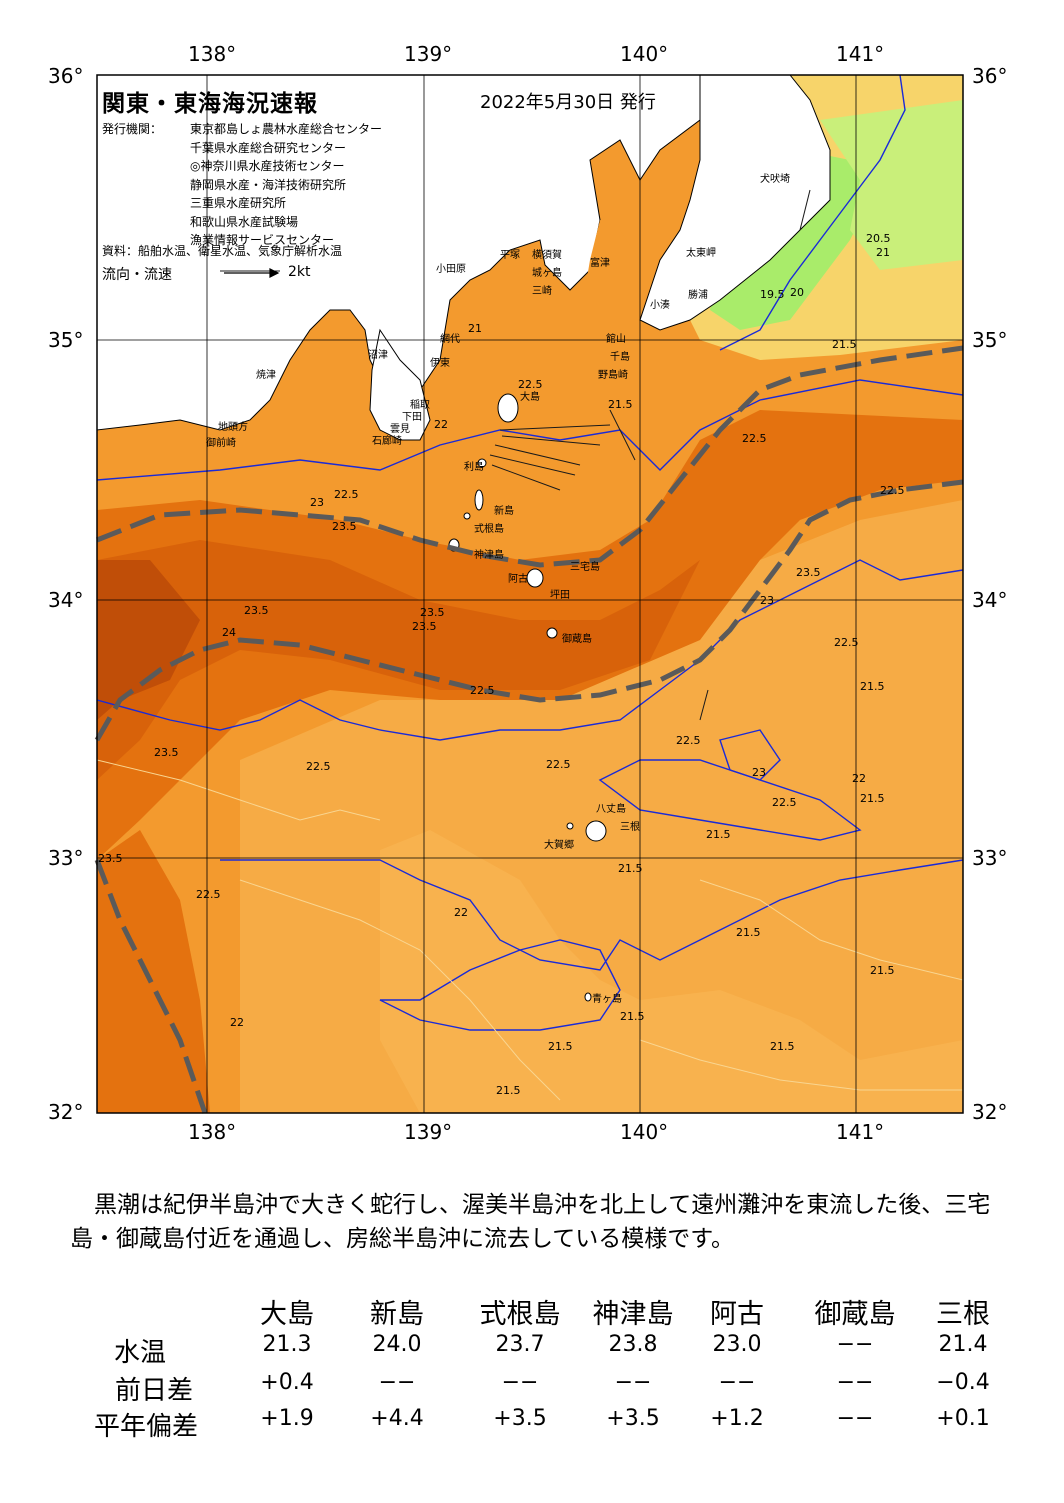 The width and height of the screenshot is (1064, 1503). I want to click on lat-label-left: 34°, so click(66, 600).